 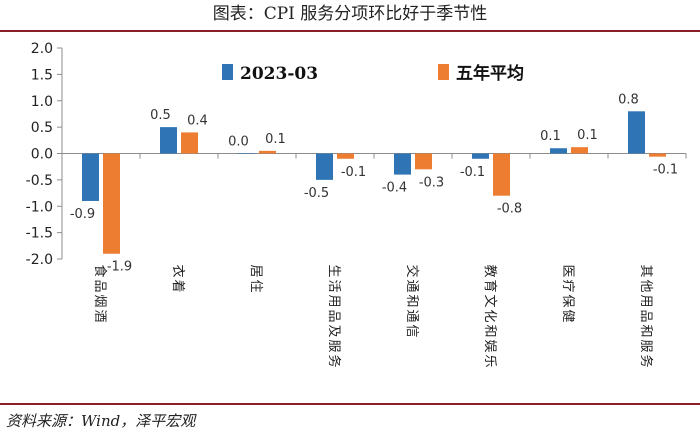 I want to click on data-label: 0.0, so click(x=238, y=142).